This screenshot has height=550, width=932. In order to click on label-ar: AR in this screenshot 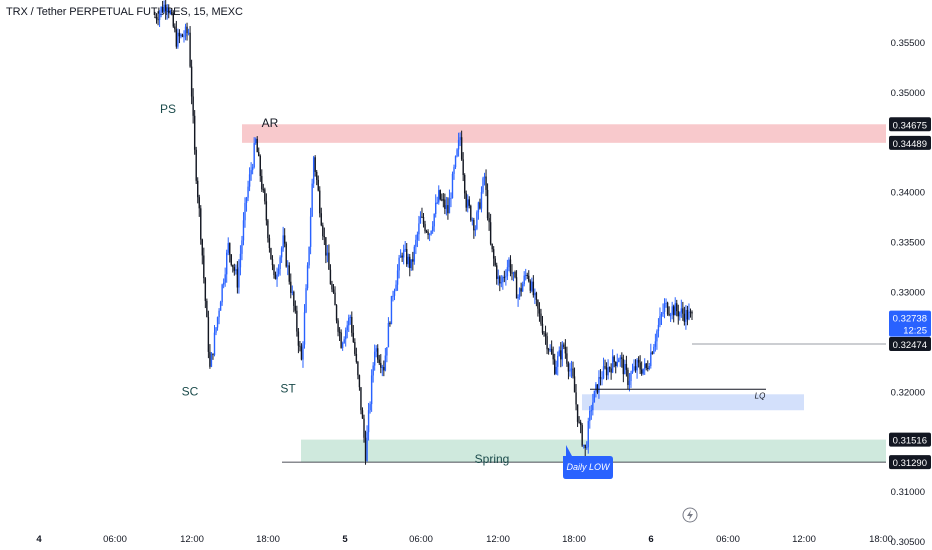, I will do `click(270, 123)`.